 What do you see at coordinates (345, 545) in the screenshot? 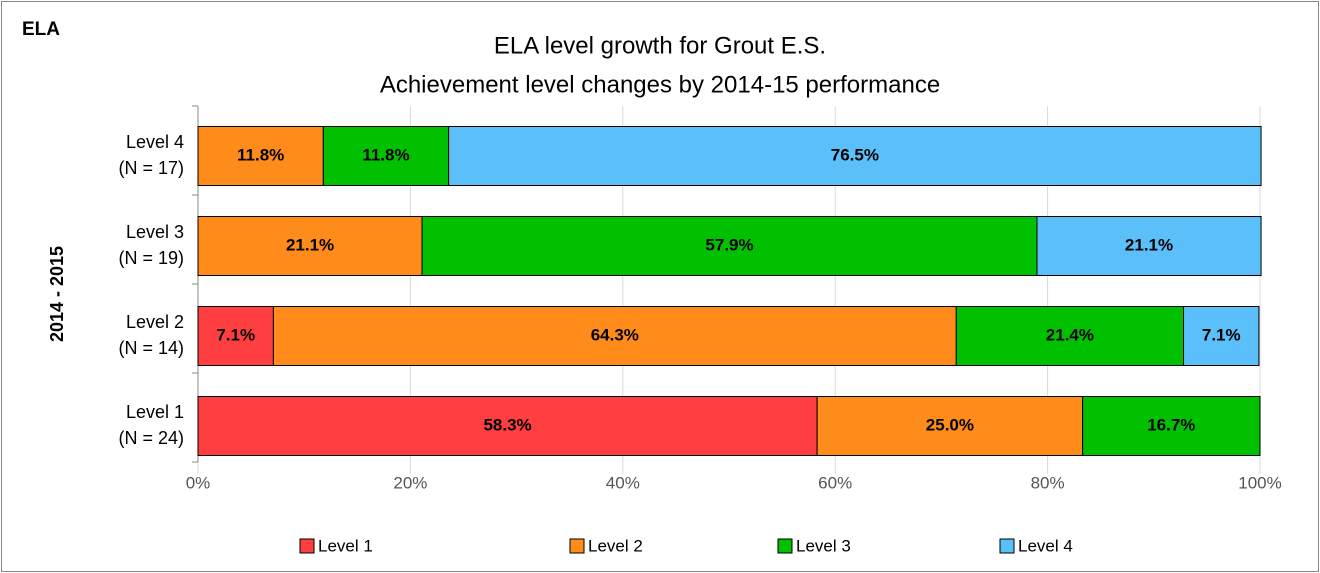
I see `legend-label: Level 1` at bounding box center [345, 545].